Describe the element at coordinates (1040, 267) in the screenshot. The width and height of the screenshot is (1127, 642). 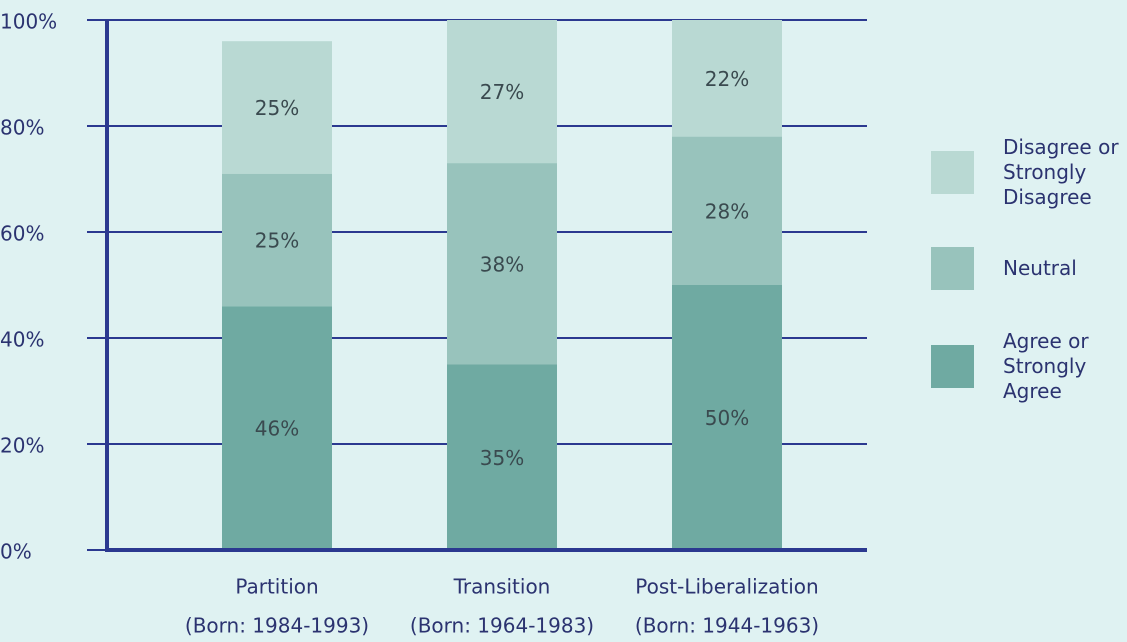
I see `legend-label: Neutral` at that location.